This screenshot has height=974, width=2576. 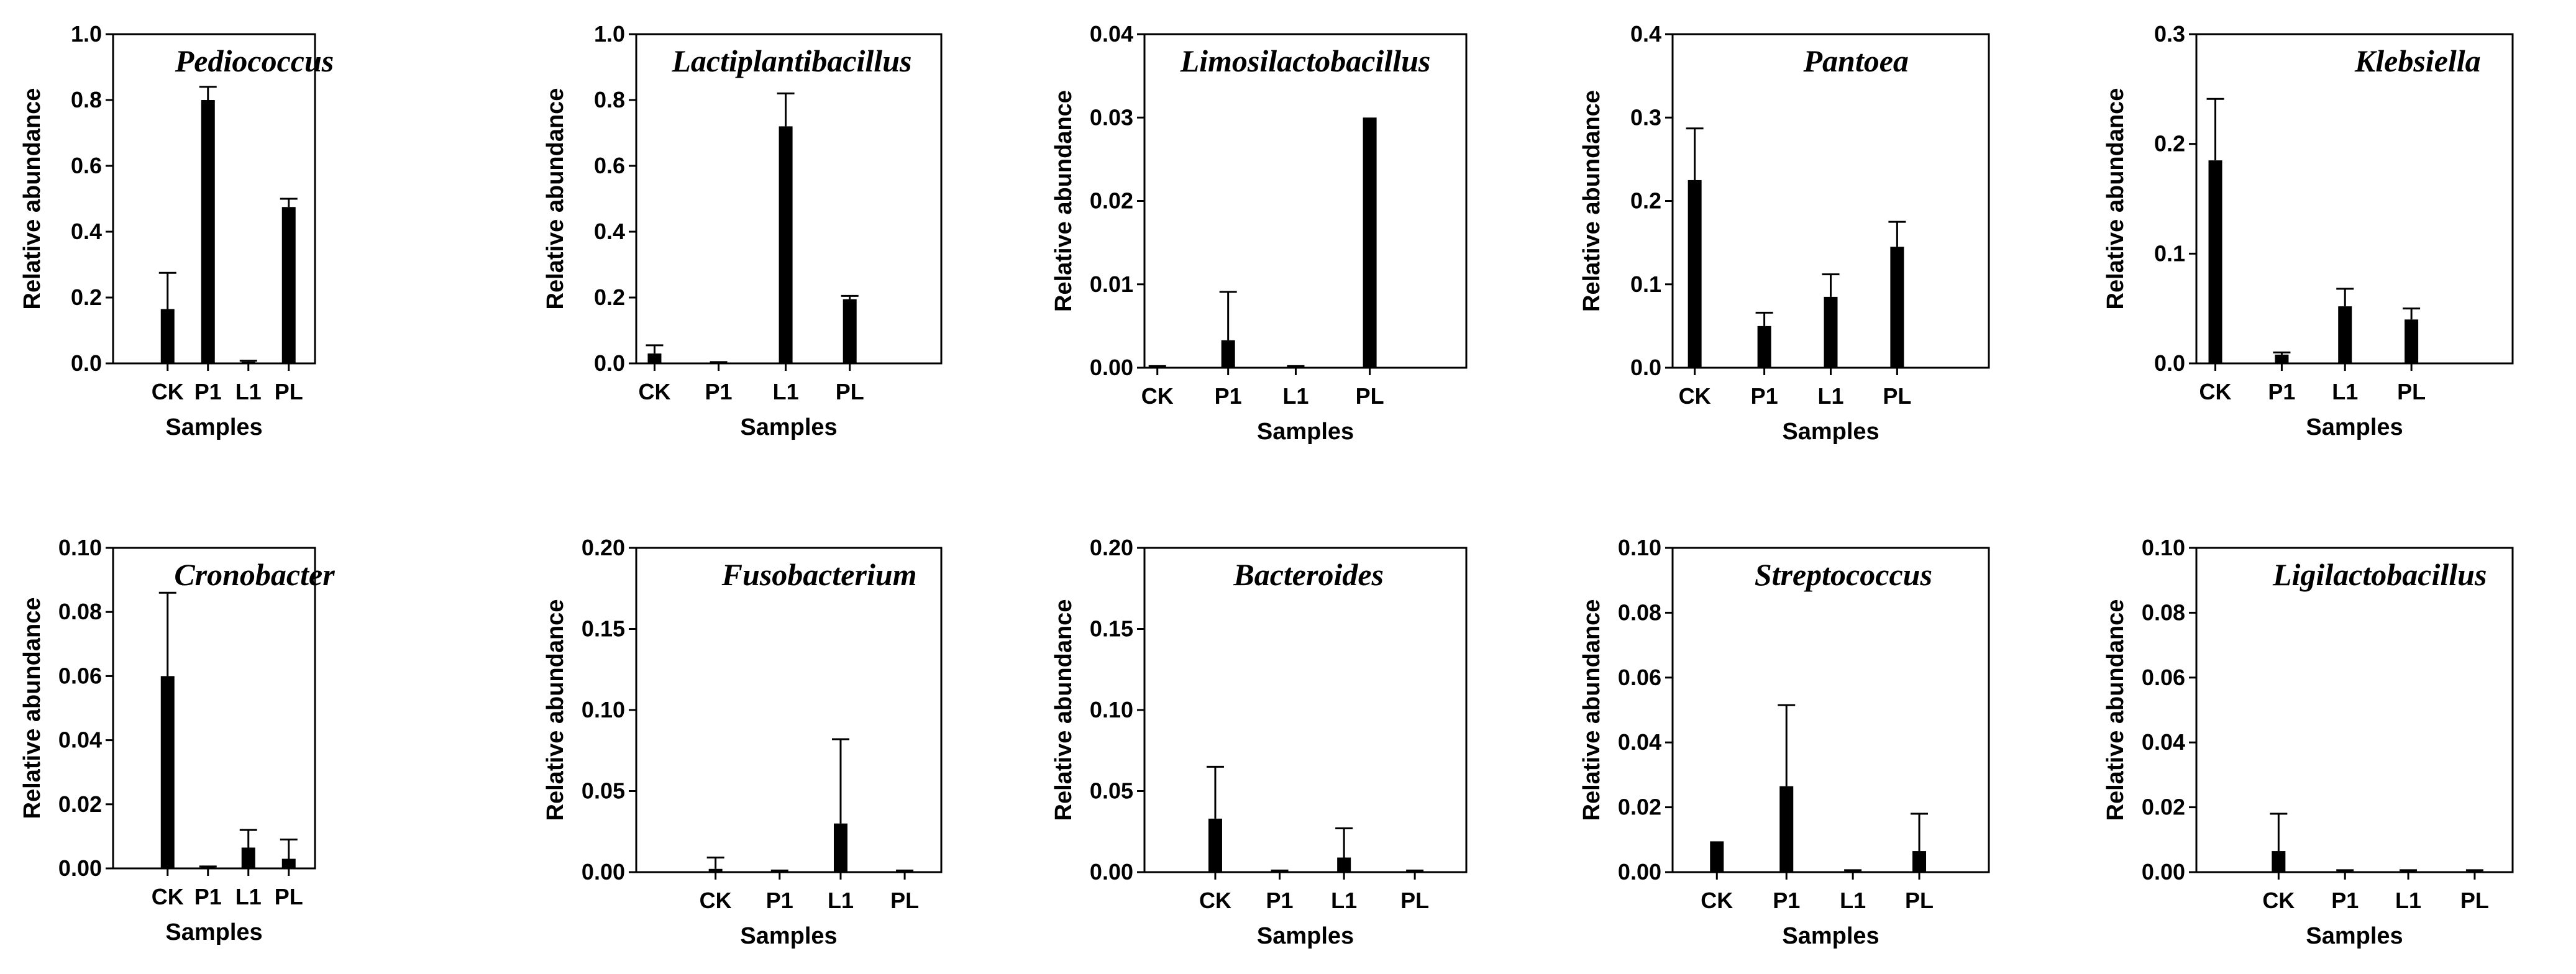 I want to click on y-tick-label: 0.06, so click(x=1639, y=677).